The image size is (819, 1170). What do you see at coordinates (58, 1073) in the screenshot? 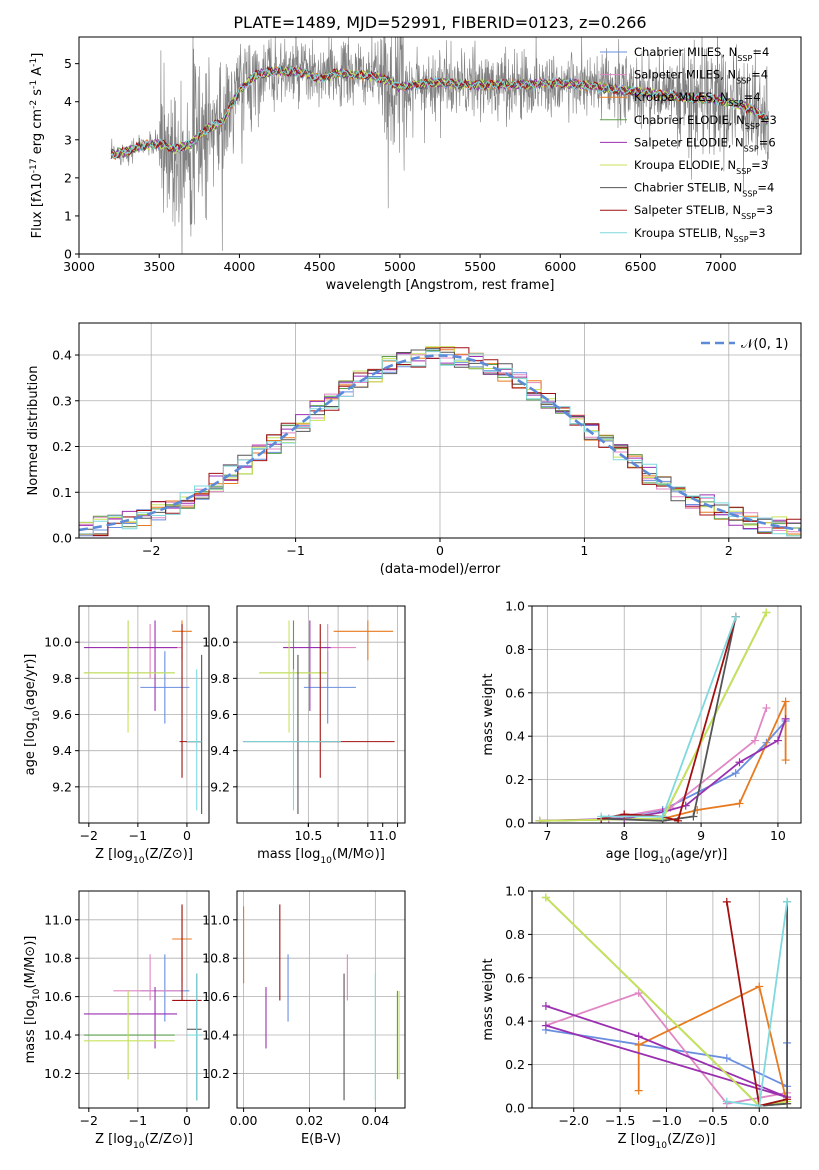
I see `y-tick-label: 10.2` at bounding box center [58, 1073].